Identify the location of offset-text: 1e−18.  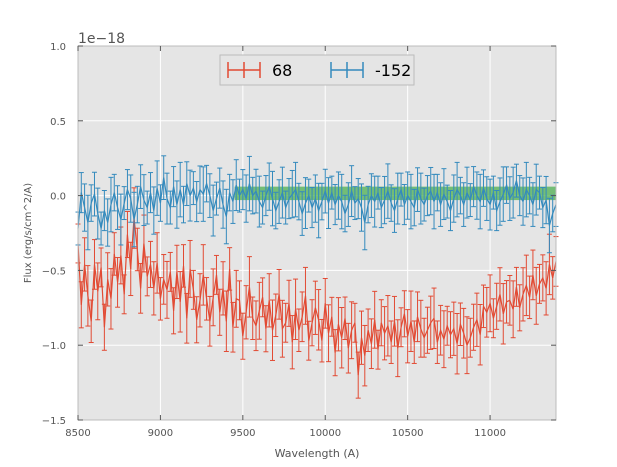
(101, 39).